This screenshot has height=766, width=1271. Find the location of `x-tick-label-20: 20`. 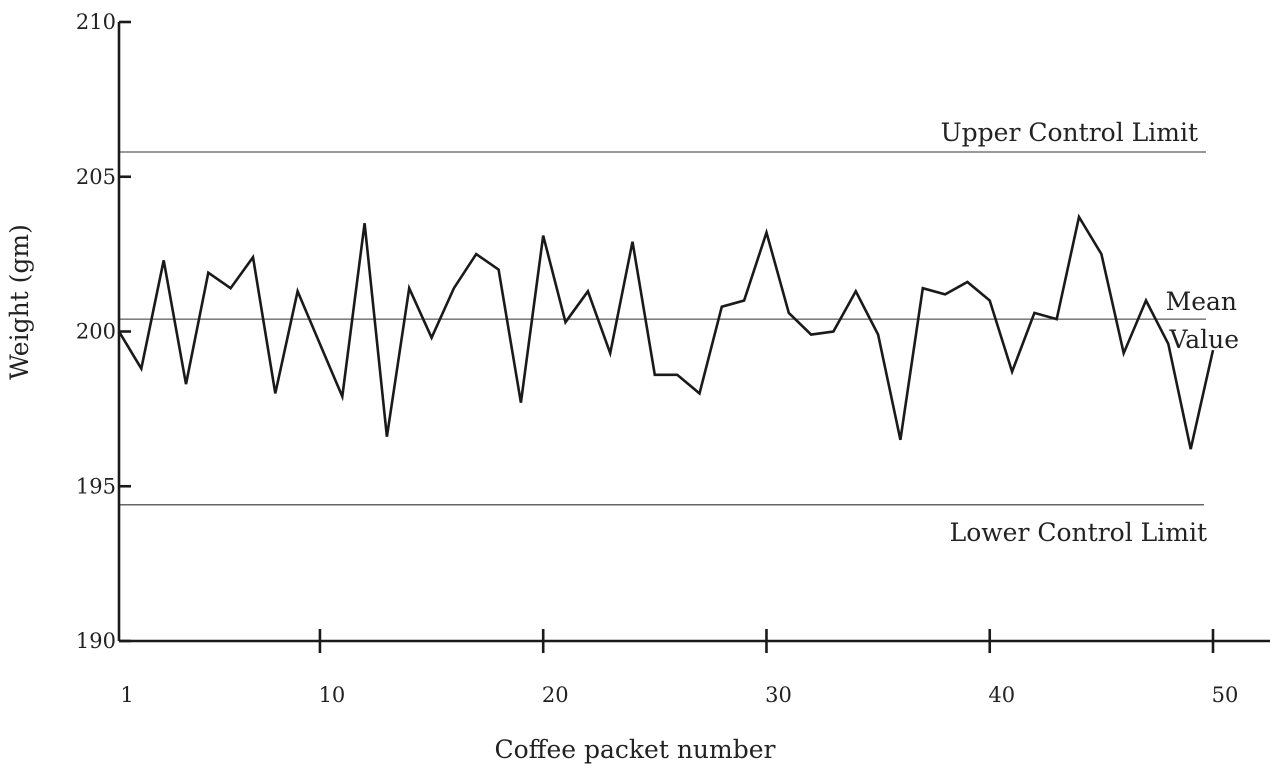

x-tick-label-20: 20 is located at coordinates (555, 695).